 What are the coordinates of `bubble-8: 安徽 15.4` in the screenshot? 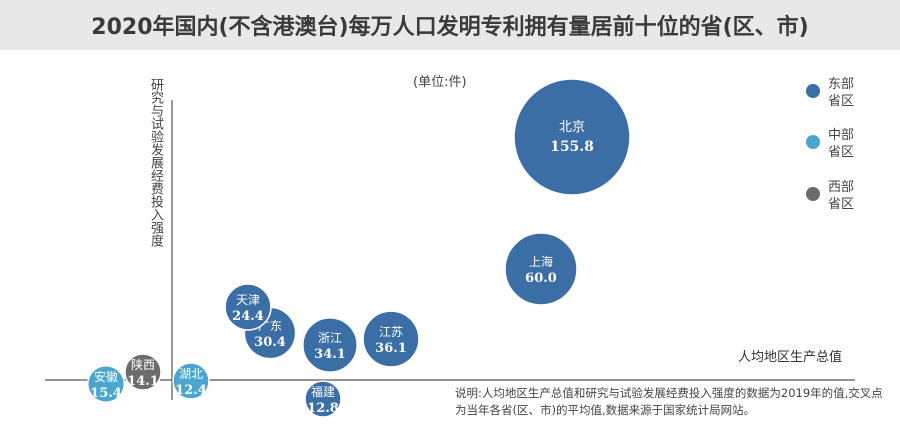 It's located at (106, 384).